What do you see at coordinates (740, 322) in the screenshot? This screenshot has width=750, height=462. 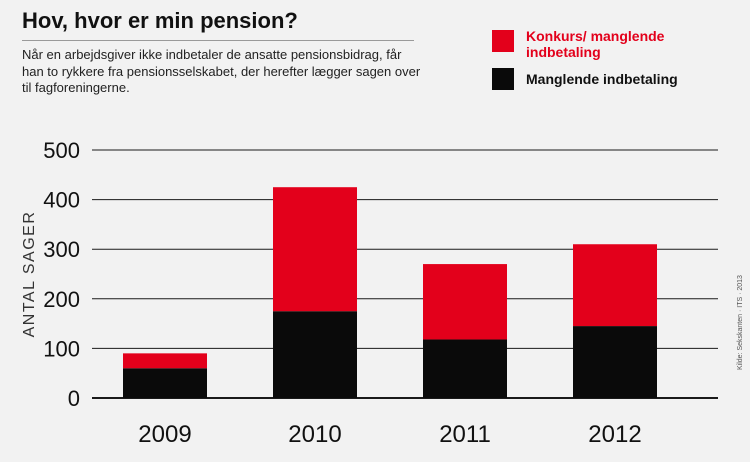 I see `source-credit: Kilde: Sekskanten · ITS · 2013` at bounding box center [740, 322].